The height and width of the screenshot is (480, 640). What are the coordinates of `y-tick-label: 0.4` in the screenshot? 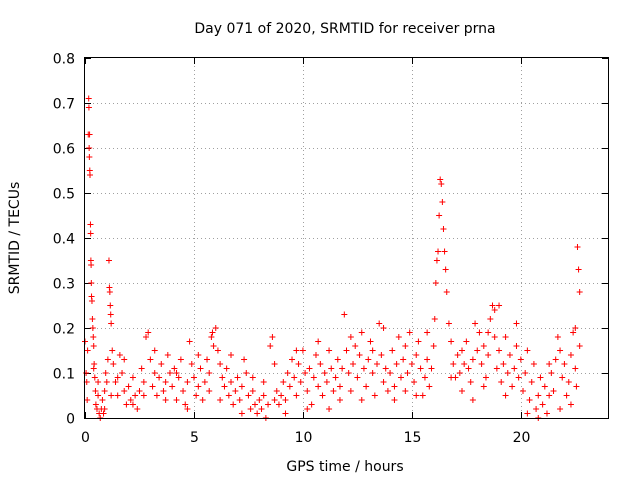 It's located at (64, 240).